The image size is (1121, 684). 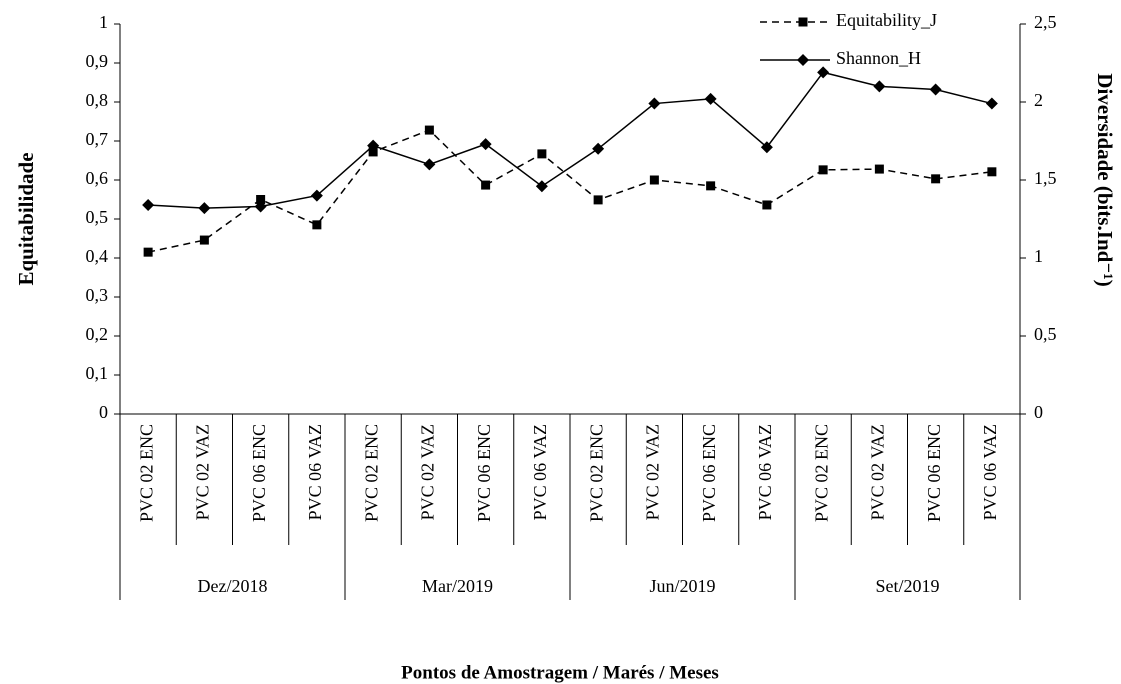 What do you see at coordinates (97, 334) in the screenshot?
I see `y-tick-label: 0,2` at bounding box center [97, 334].